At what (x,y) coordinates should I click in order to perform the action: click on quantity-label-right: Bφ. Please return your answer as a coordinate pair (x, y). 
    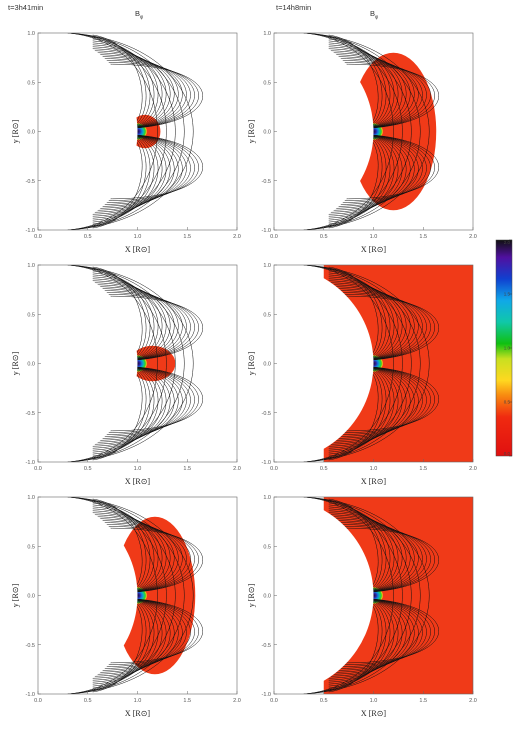
    Looking at the image, I should click on (374, 15).